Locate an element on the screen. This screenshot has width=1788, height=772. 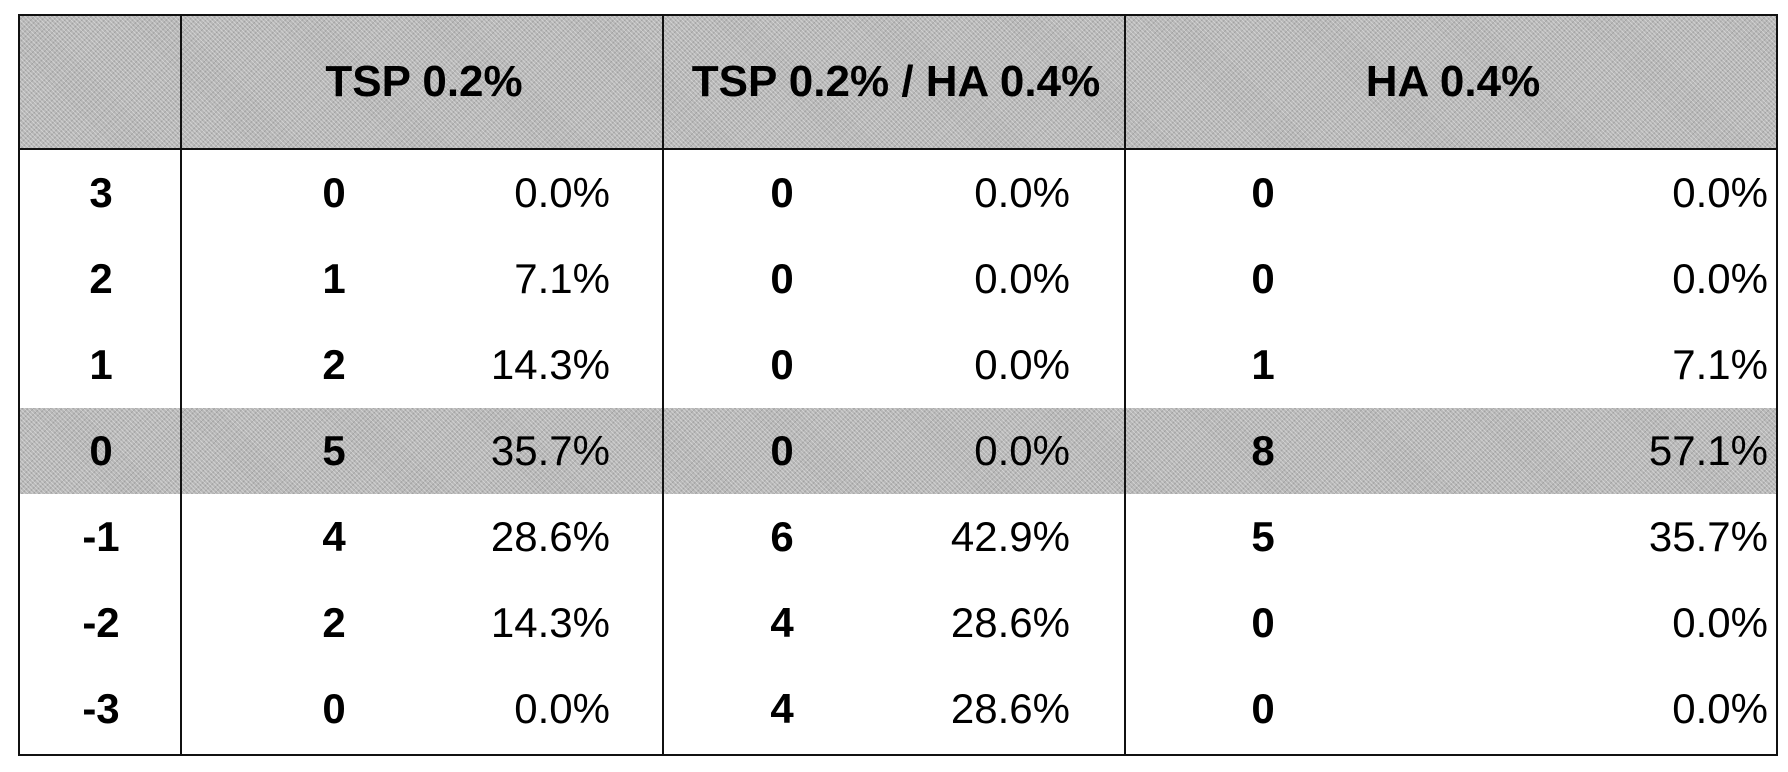
cell-tsp-count: 4 is located at coordinates (334, 536).